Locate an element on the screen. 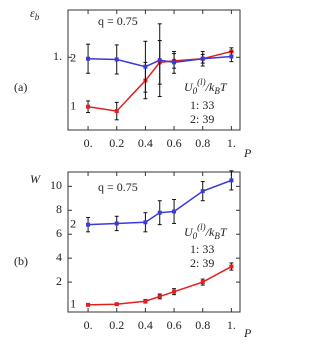 This screenshot has width=320, height=345. y-tick-label: 8 is located at coordinates (59, 209).